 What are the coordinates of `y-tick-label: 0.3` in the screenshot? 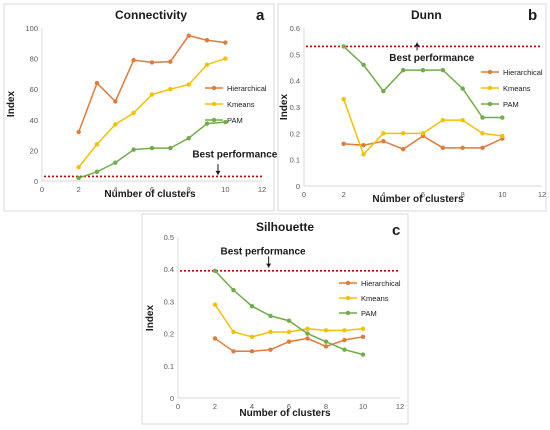 It's located at (295, 107).